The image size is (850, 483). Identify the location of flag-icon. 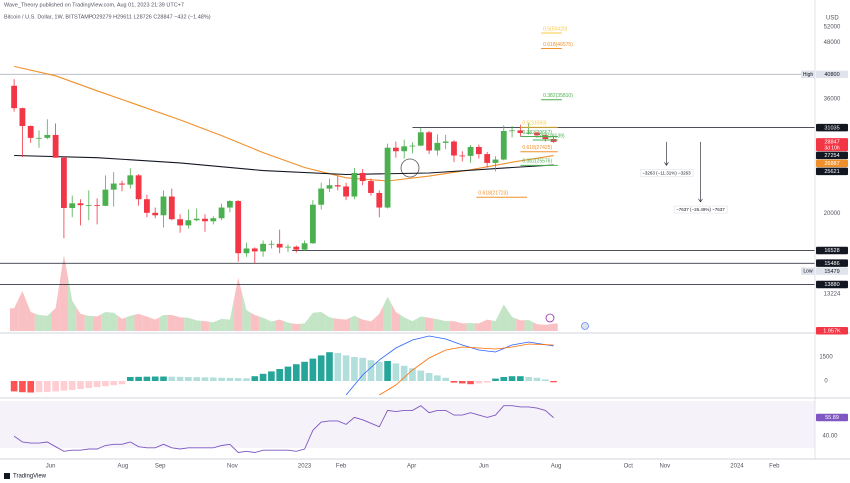
(585, 326).